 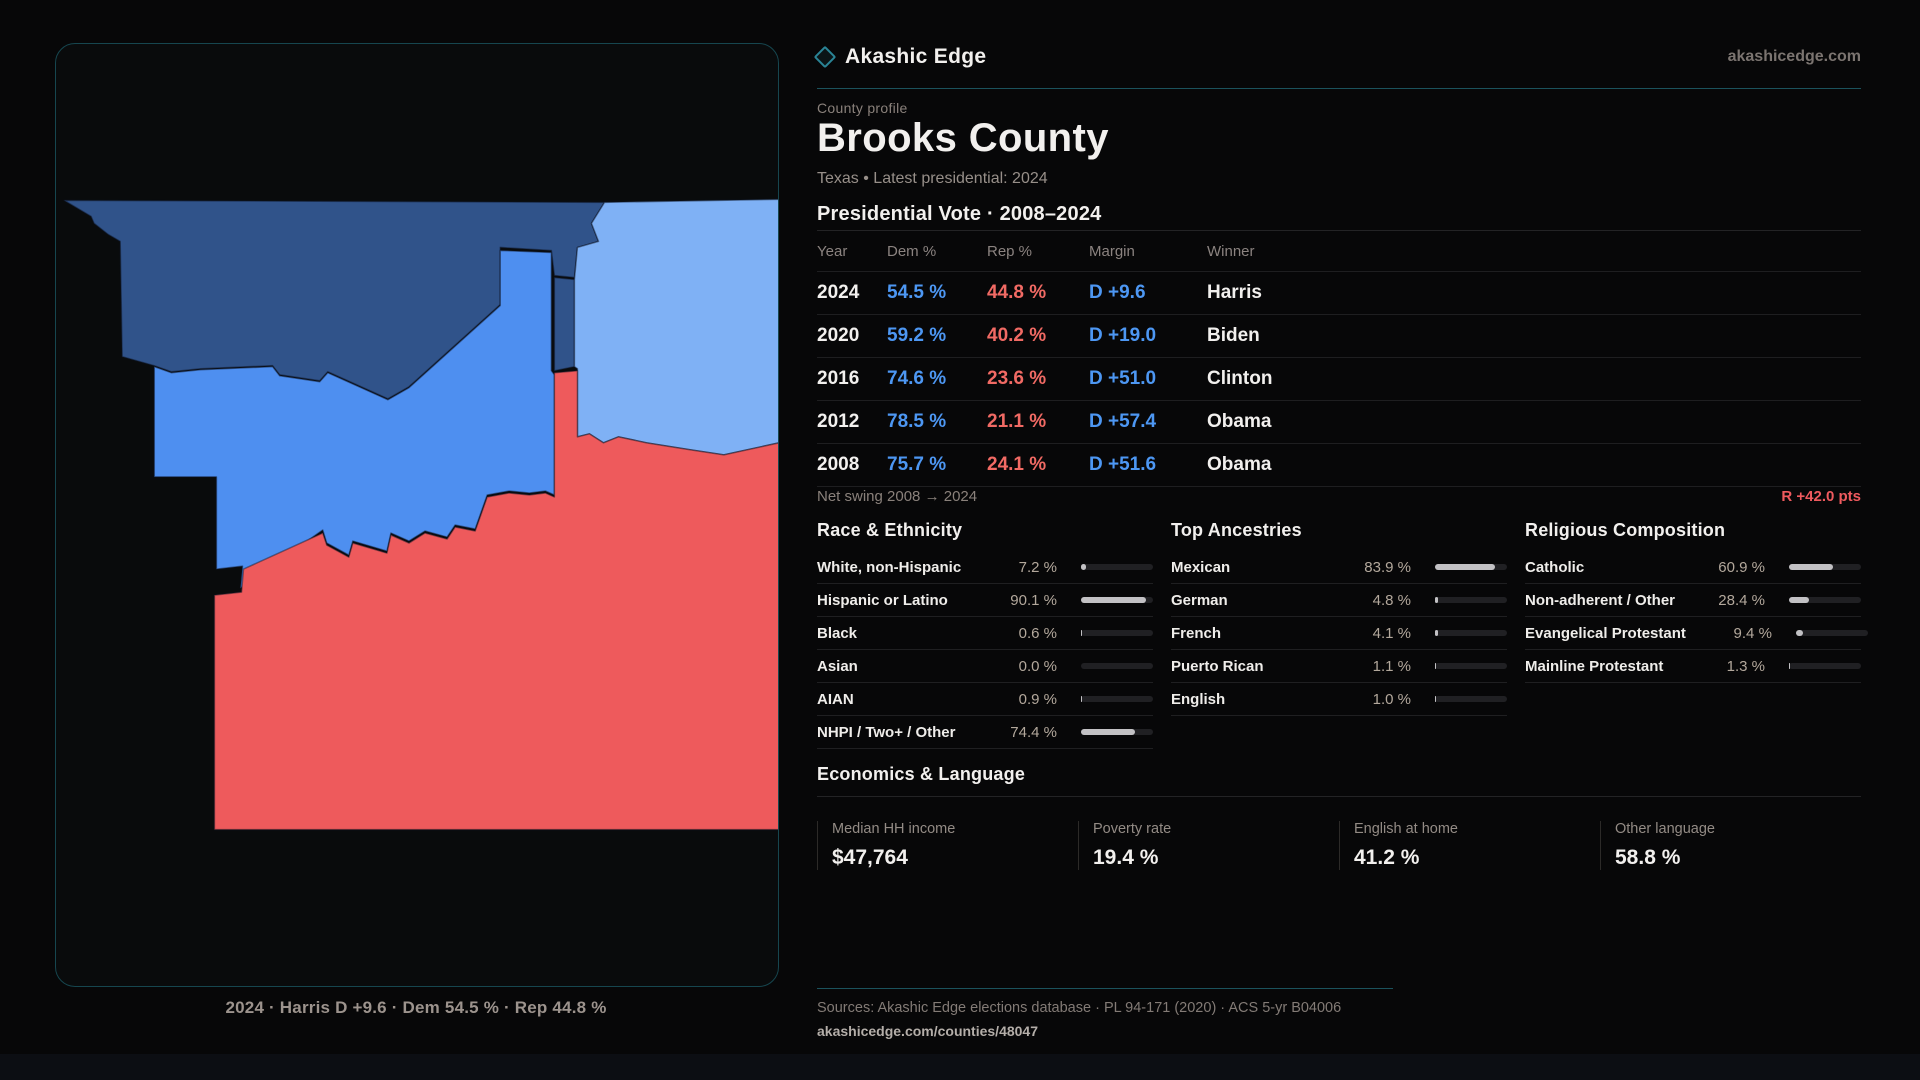 I want to click on demo-row: AIAN 0.9 %, so click(x=985, y=699).